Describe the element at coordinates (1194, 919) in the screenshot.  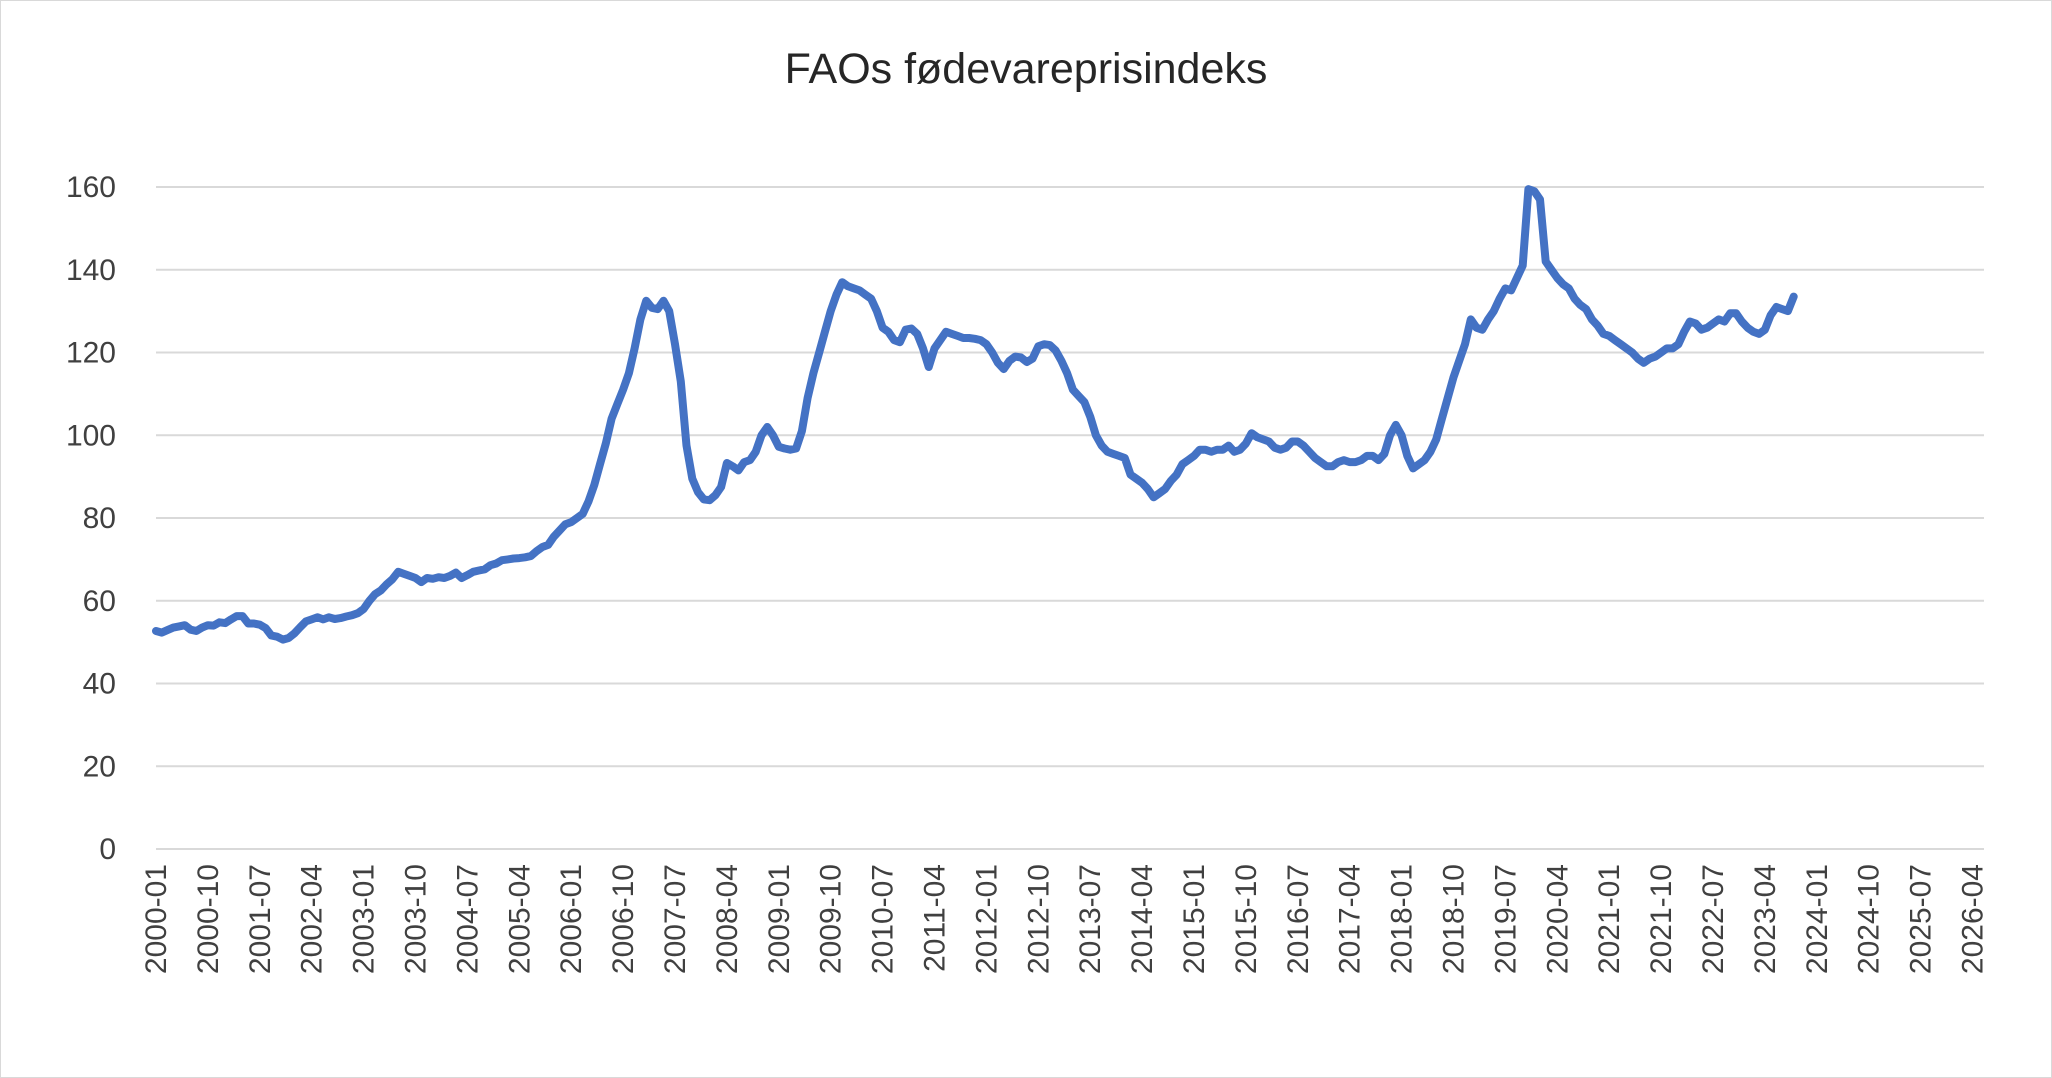
I see `x-tick-label: 2015-01` at that location.